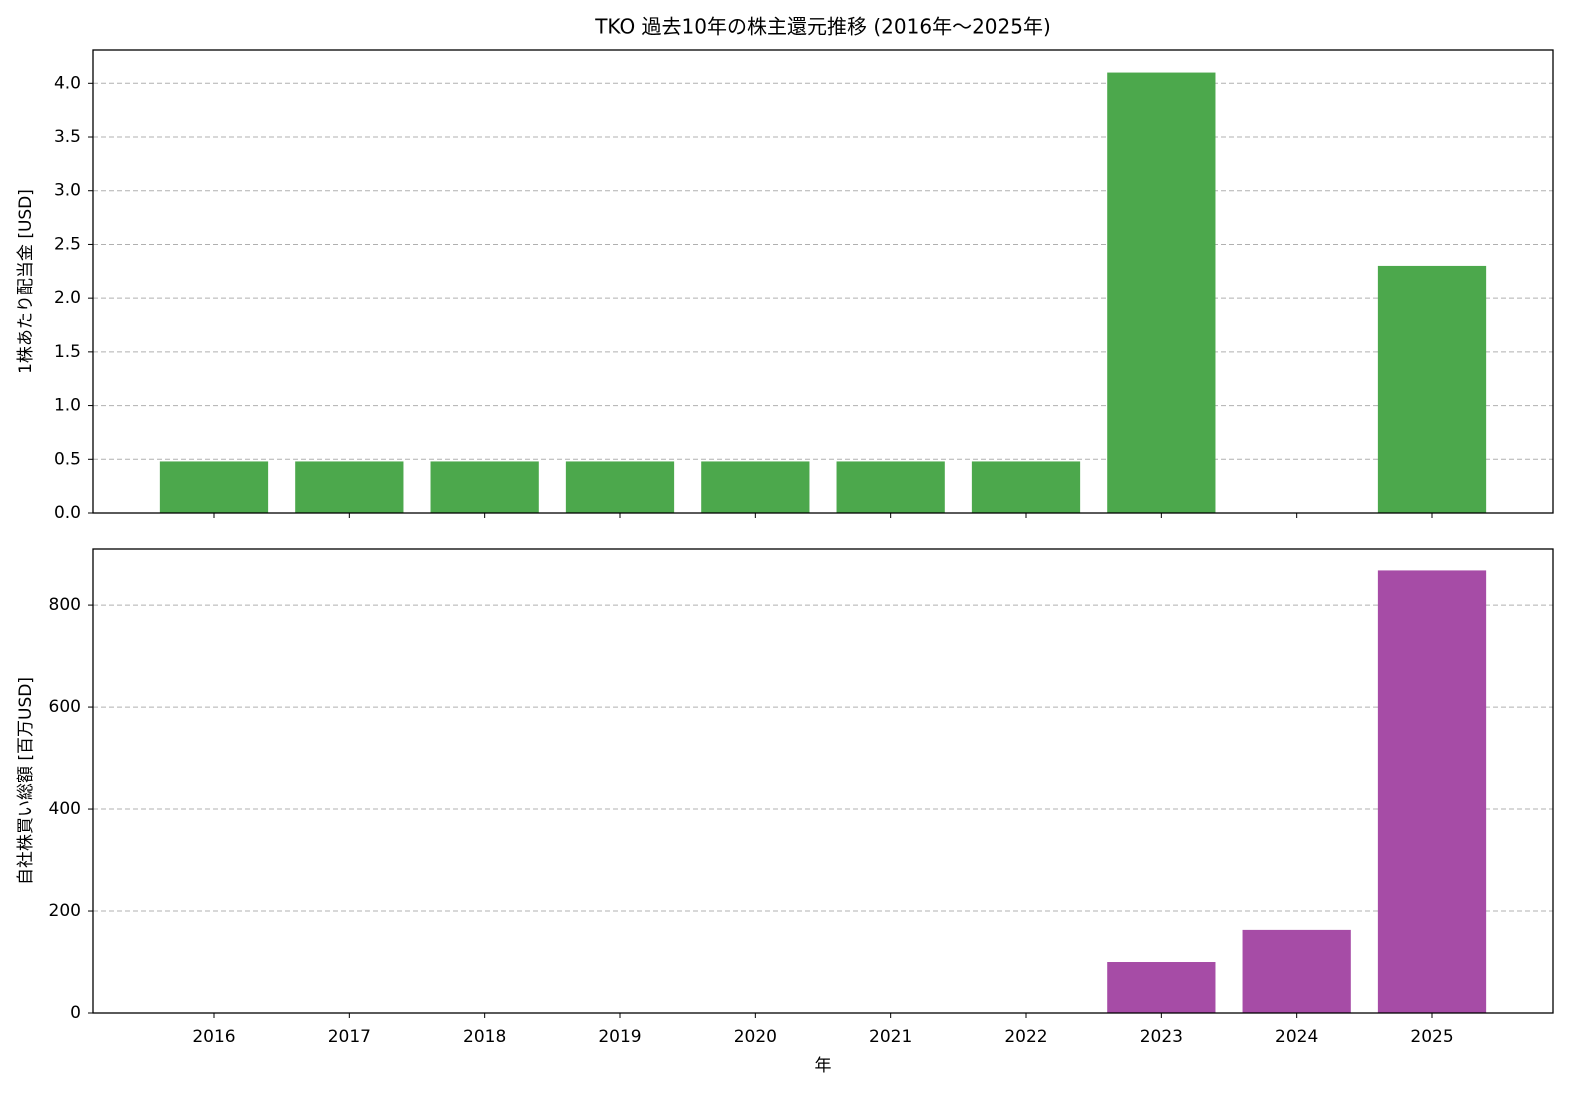 Image resolution: width=1582 pixels, height=1102 pixels. I want to click on x-tick-label: 2023, so click(1161, 1037).